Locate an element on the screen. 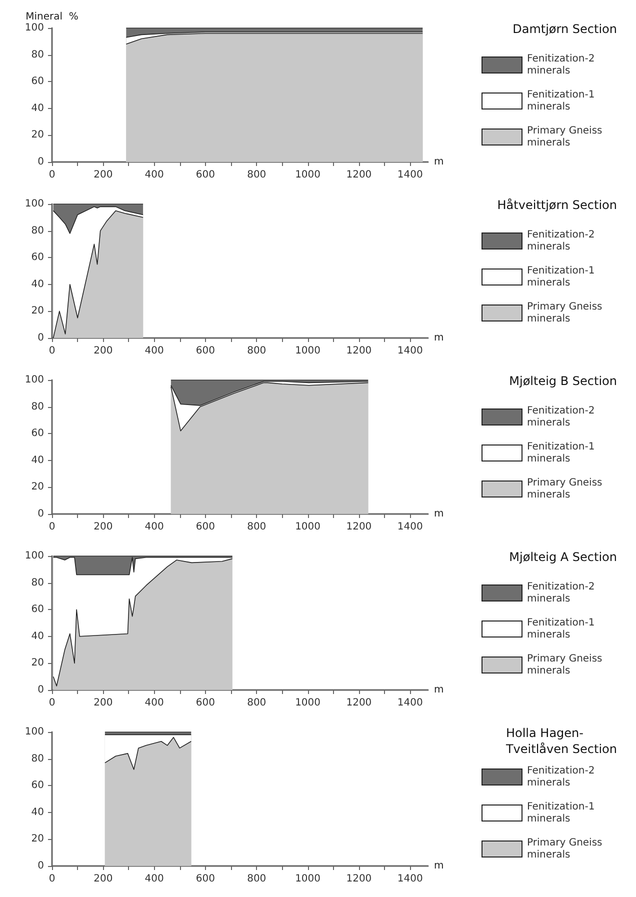 This screenshot has height=897, width=636. legend-title: Mjølteig A Section is located at coordinates (563, 557).